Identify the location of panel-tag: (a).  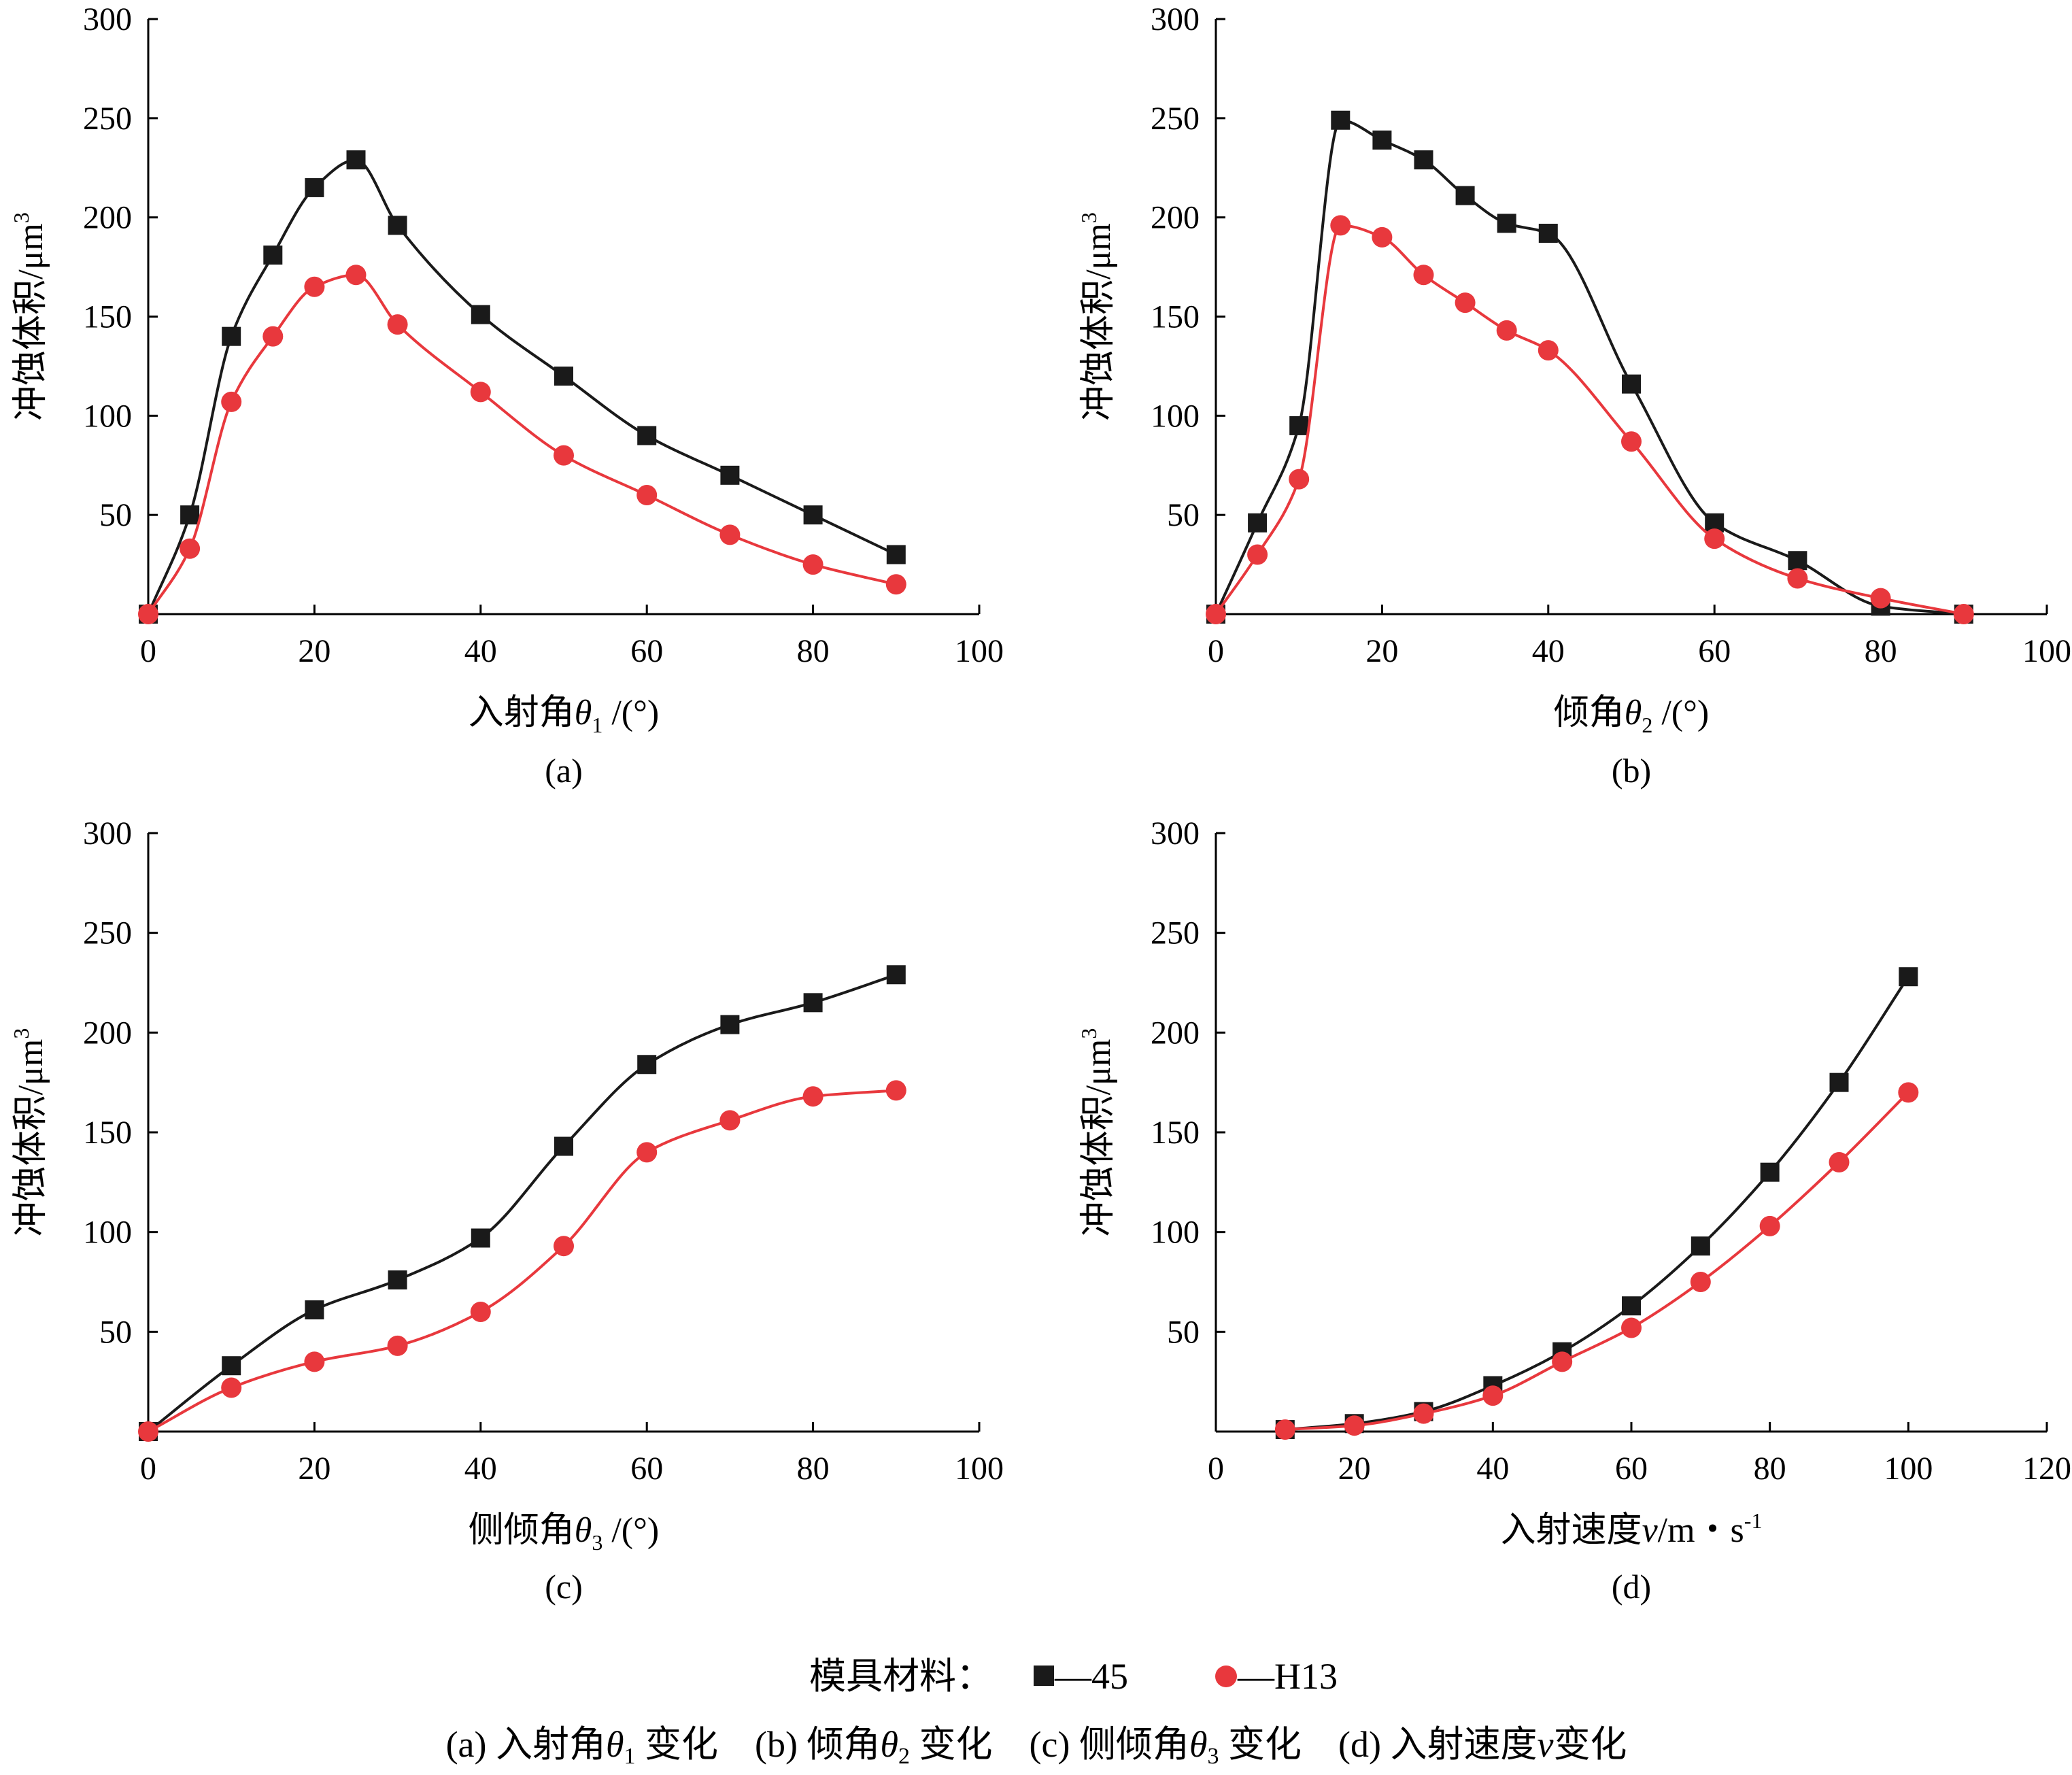
(564, 770).